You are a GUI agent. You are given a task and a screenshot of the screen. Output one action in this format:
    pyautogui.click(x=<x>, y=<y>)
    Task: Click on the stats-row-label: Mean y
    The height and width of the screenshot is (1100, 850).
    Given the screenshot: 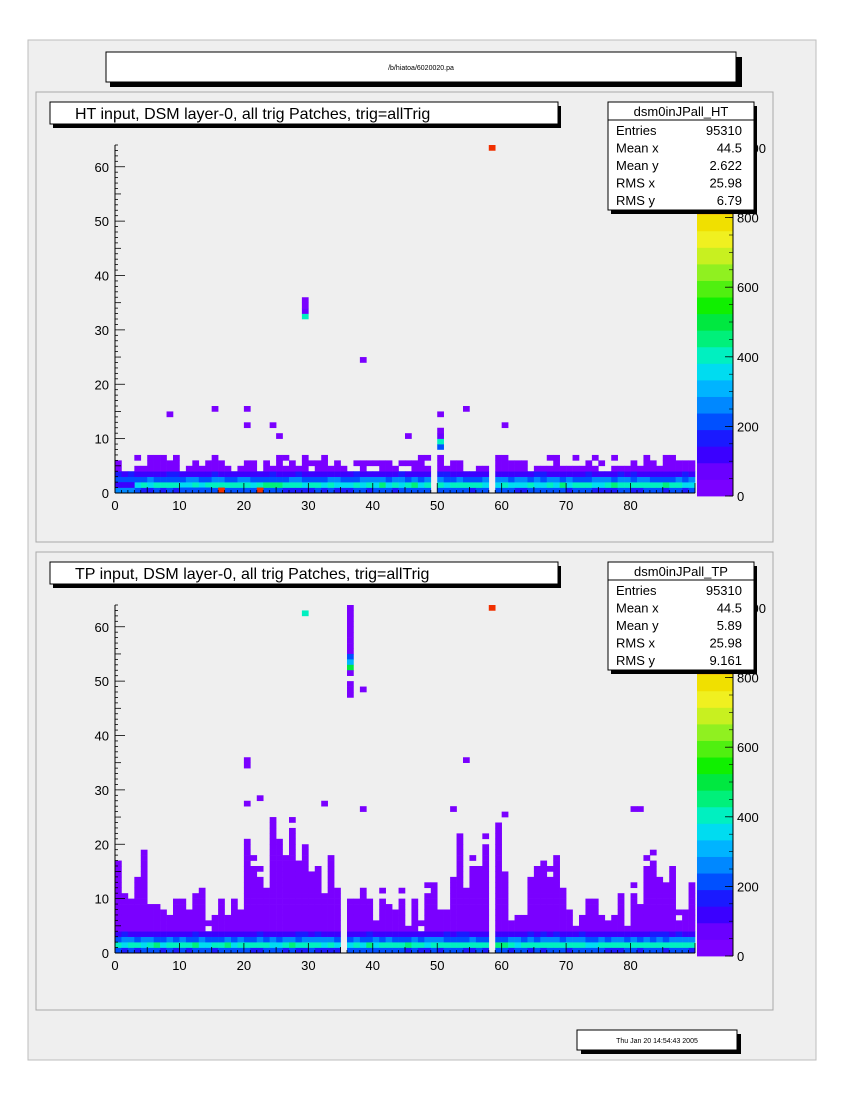 What is the action you would take?
    pyautogui.click(x=637, y=165)
    